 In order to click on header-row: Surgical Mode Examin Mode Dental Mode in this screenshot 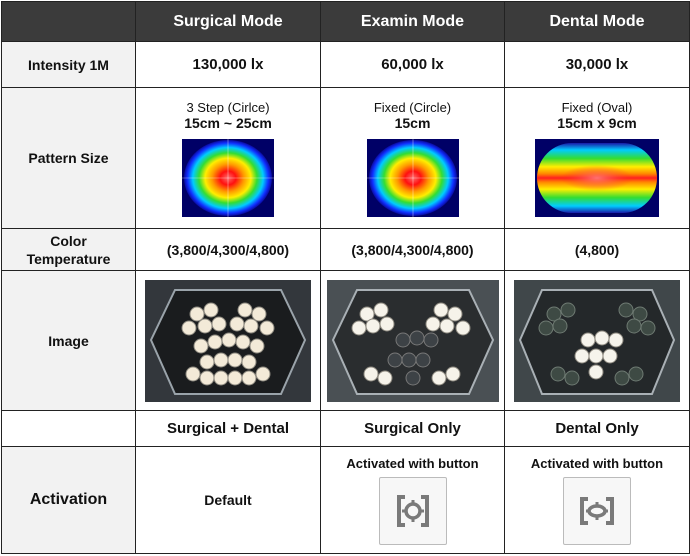, I will do `click(345, 21)`.